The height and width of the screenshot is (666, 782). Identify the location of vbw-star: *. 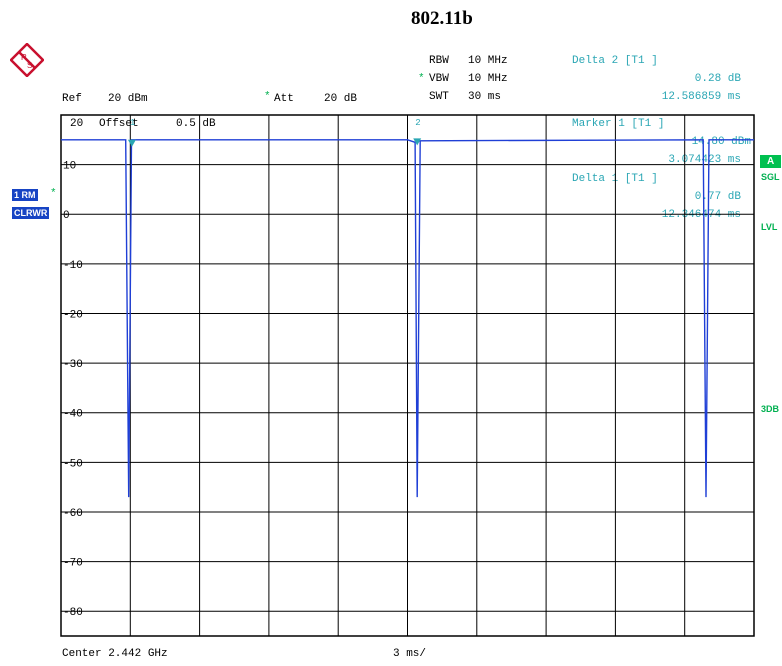
(421, 79).